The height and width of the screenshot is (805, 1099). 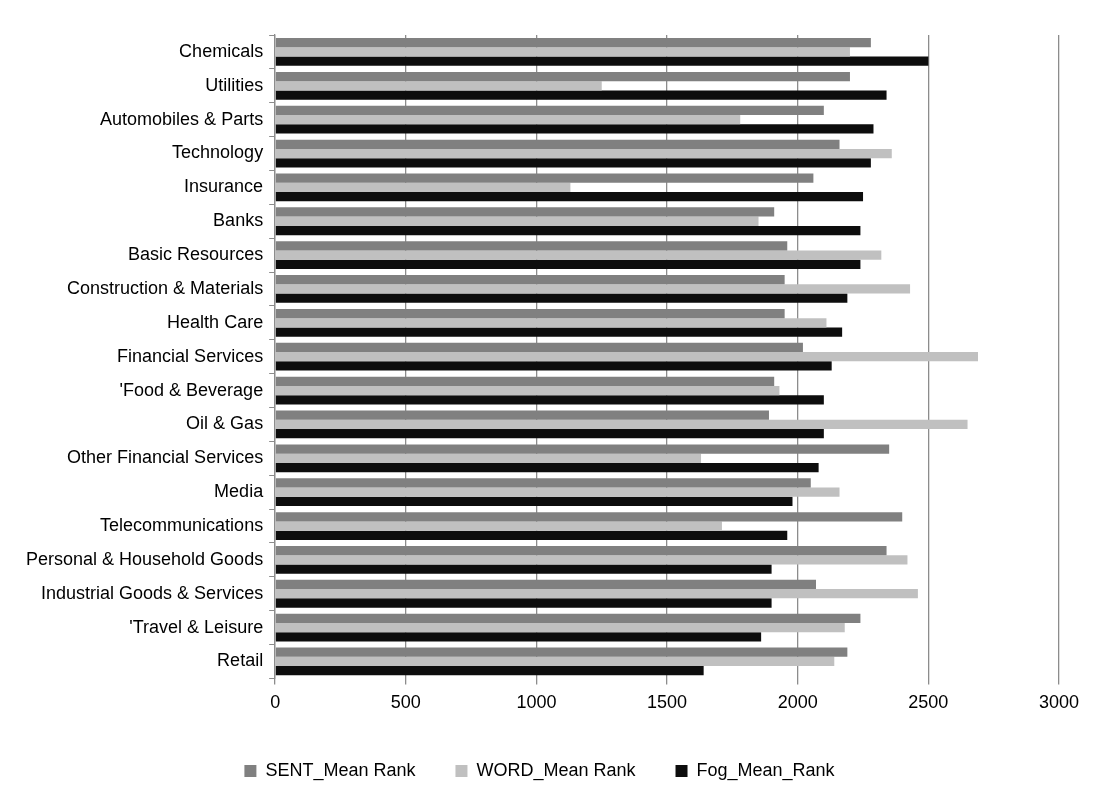 I want to click on legend-label: WORD_Mean Rank, so click(x=556, y=770).